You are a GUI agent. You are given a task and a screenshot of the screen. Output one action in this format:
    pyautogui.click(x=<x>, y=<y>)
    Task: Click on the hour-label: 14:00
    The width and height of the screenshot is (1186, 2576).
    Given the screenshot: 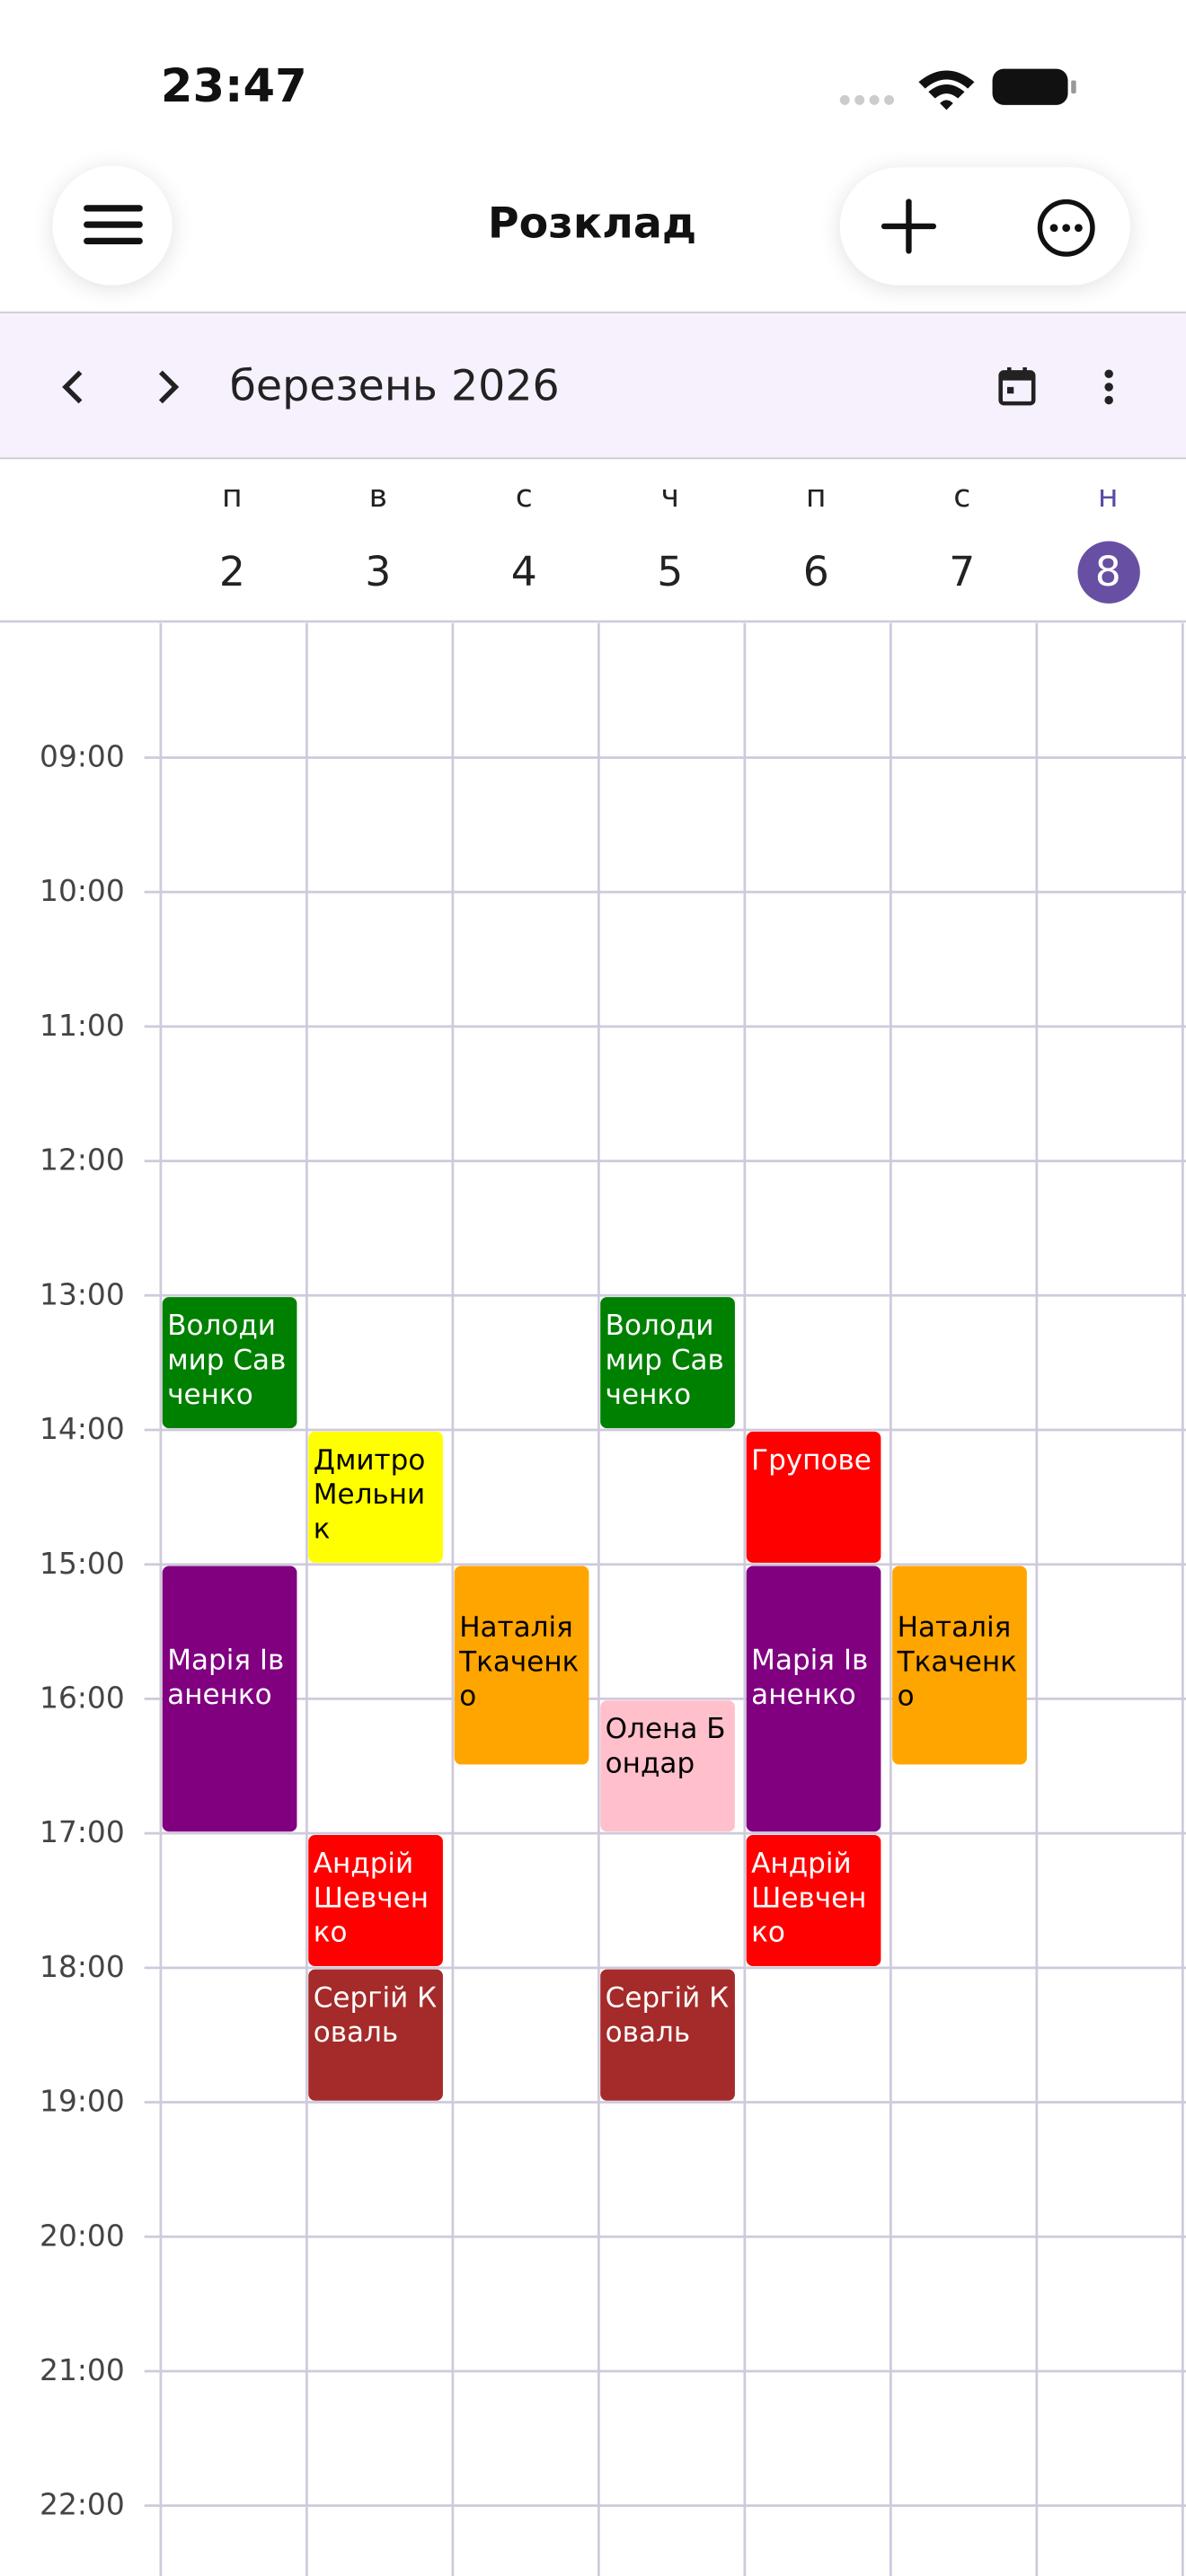 What is the action you would take?
    pyautogui.click(x=82, y=1430)
    